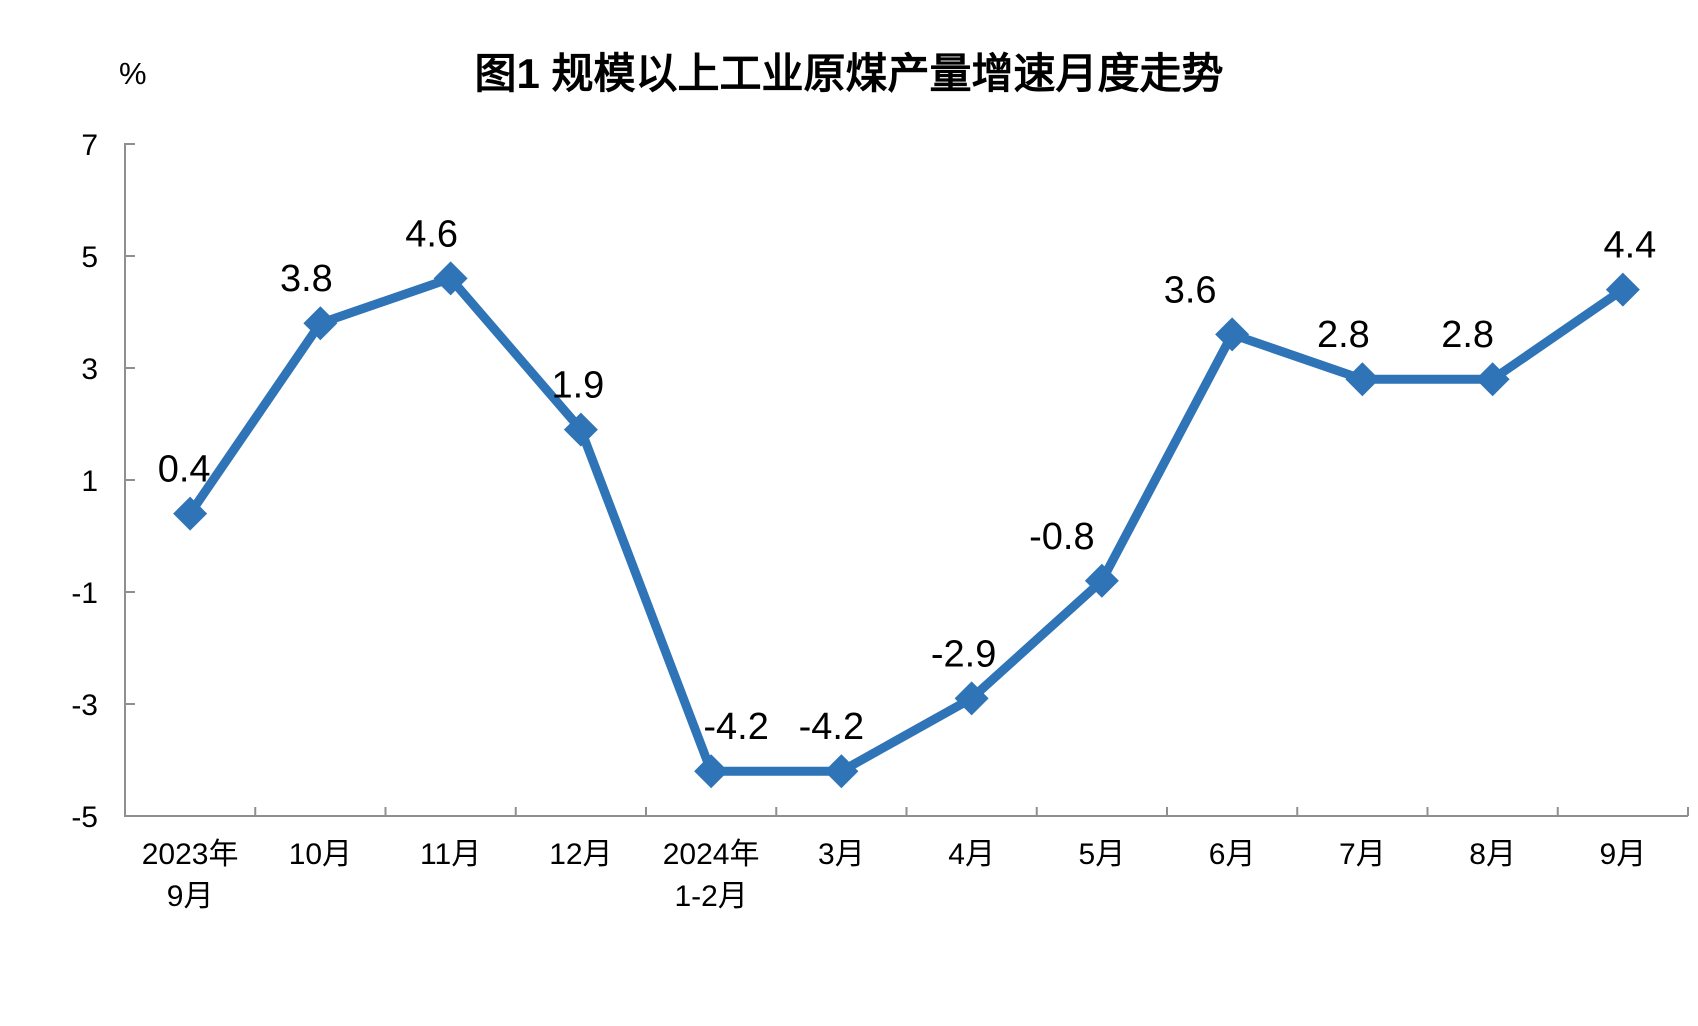 The image size is (1698, 1026). I want to click on y-tick-label: 5, so click(89, 257).